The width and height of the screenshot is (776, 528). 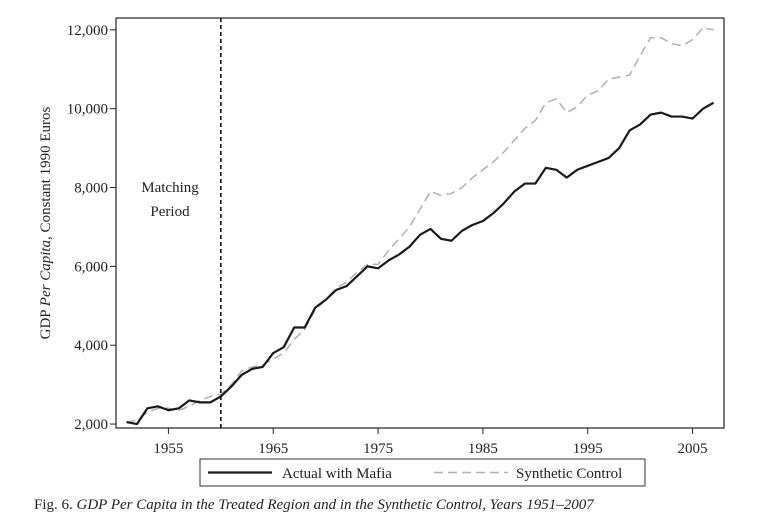 What do you see at coordinates (91, 228) in the screenshot?
I see `y-axis-ticks: 2,000 4,000 6,000 8,000 10,000 12,000` at bounding box center [91, 228].